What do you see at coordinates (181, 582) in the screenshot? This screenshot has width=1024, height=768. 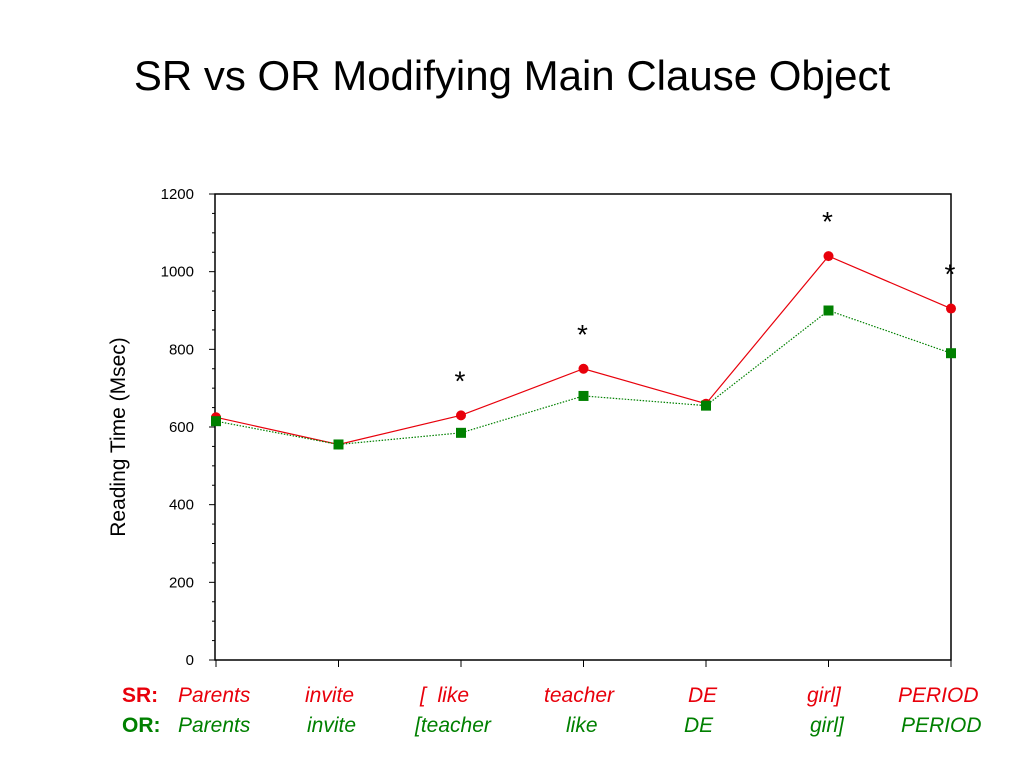 I see `y-tick-label: 200` at bounding box center [181, 582].